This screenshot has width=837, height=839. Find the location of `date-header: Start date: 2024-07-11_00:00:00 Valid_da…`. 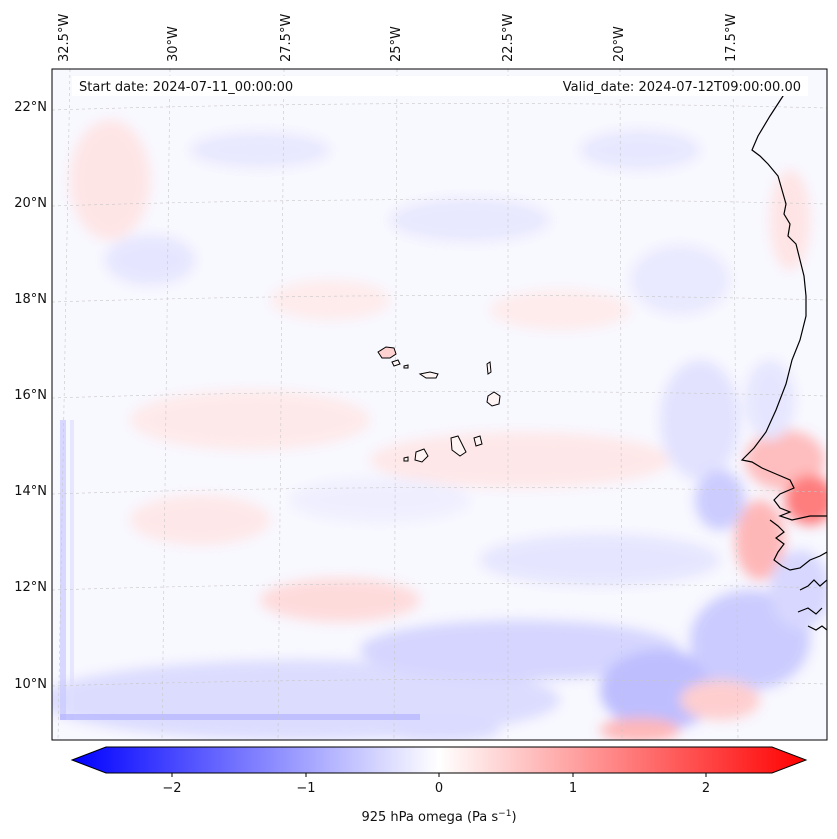

date-header: Start date: 2024-07-11_00:00:00 Valid_da… is located at coordinates (440, 86).